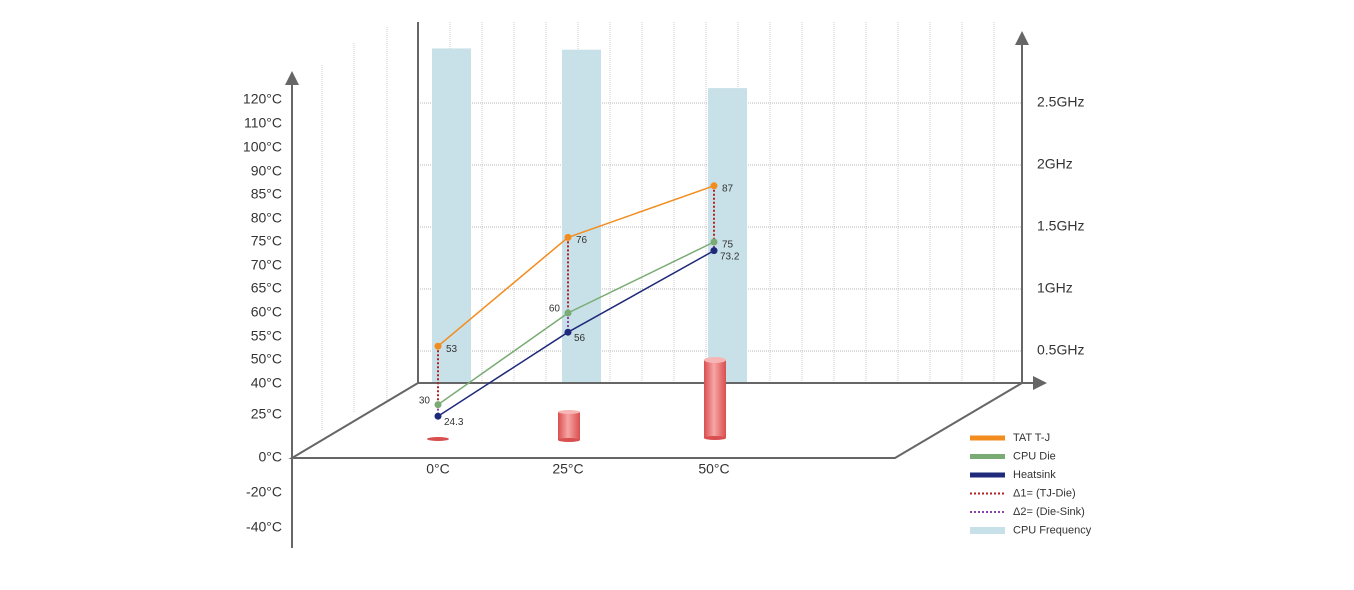  What do you see at coordinates (1034, 475) in the screenshot?
I see `legend-label: Heatsink` at bounding box center [1034, 475].